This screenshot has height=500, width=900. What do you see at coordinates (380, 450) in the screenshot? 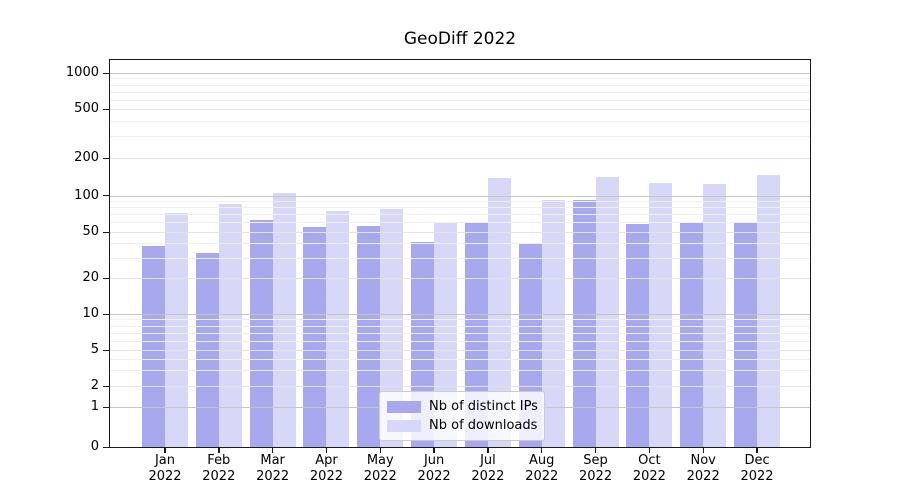
I see `x-tick-may` at bounding box center [380, 450].